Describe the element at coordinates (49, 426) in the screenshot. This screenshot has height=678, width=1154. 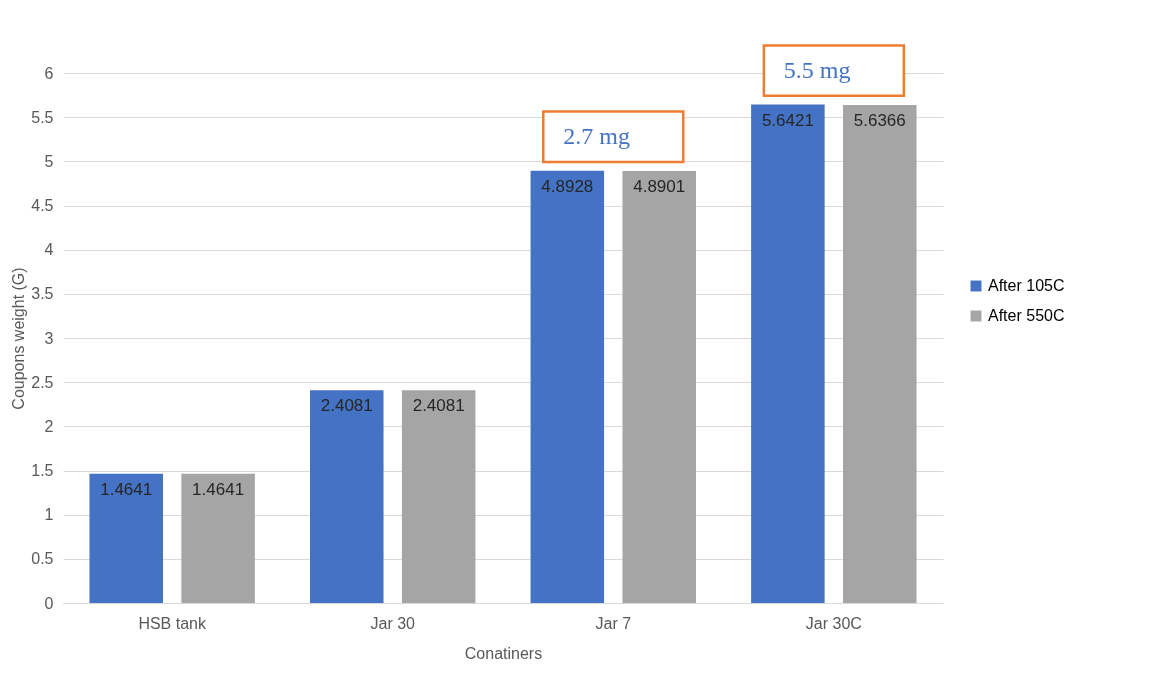
I see `y-tick-label: 2` at that location.